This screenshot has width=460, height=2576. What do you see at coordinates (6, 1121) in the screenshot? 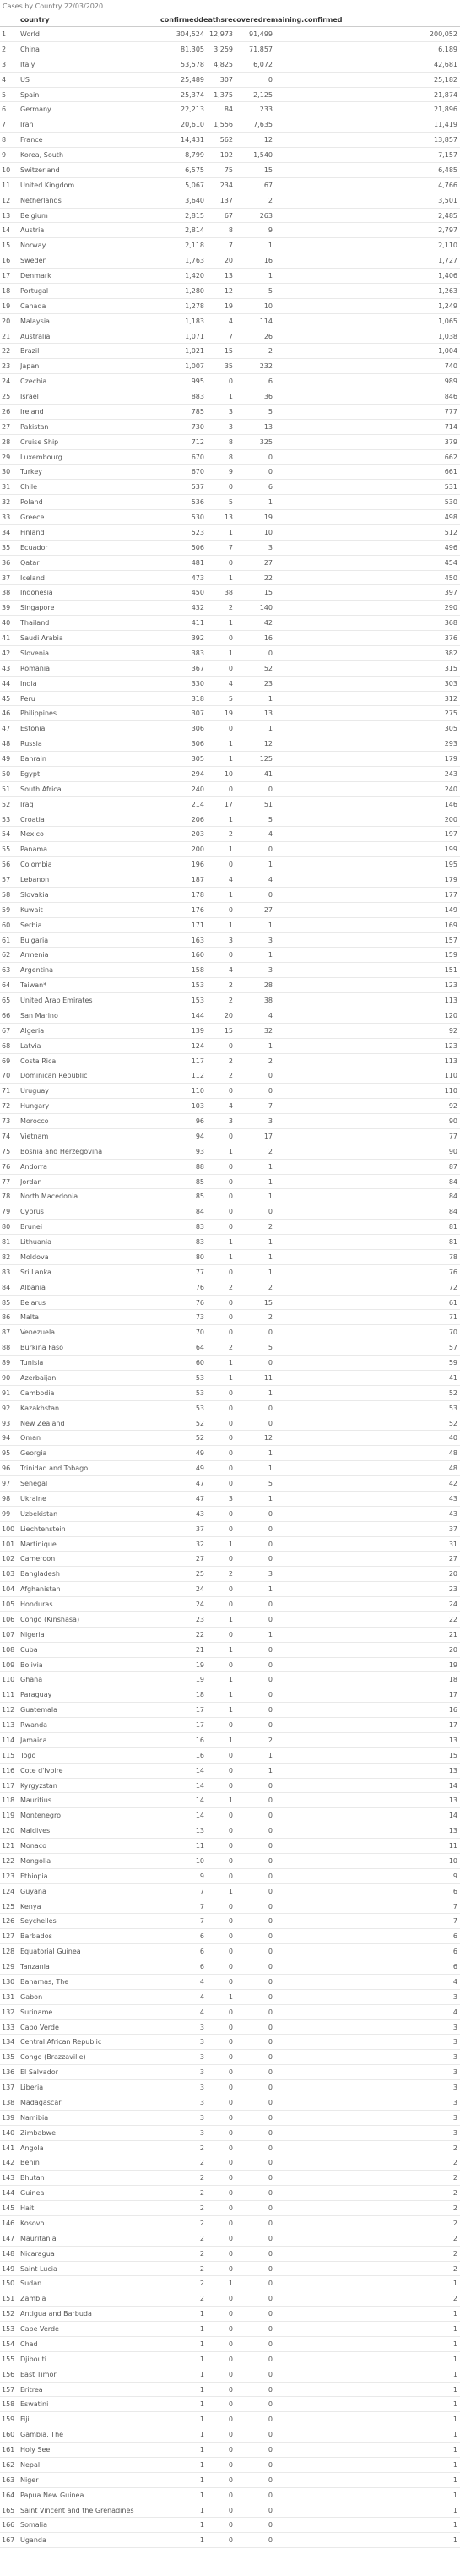
I see `row-rank: 73` at bounding box center [6, 1121].